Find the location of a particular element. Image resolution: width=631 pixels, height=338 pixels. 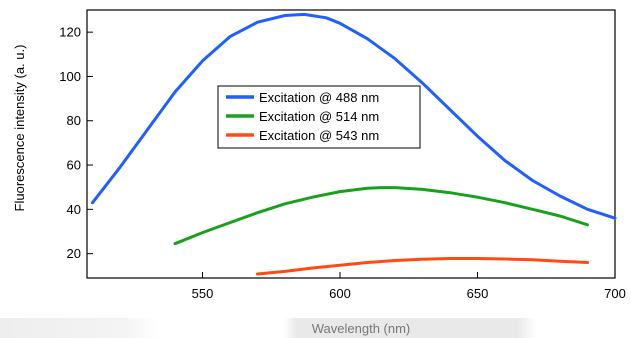

y-tick-label-20: 20 is located at coordinates (74, 253).